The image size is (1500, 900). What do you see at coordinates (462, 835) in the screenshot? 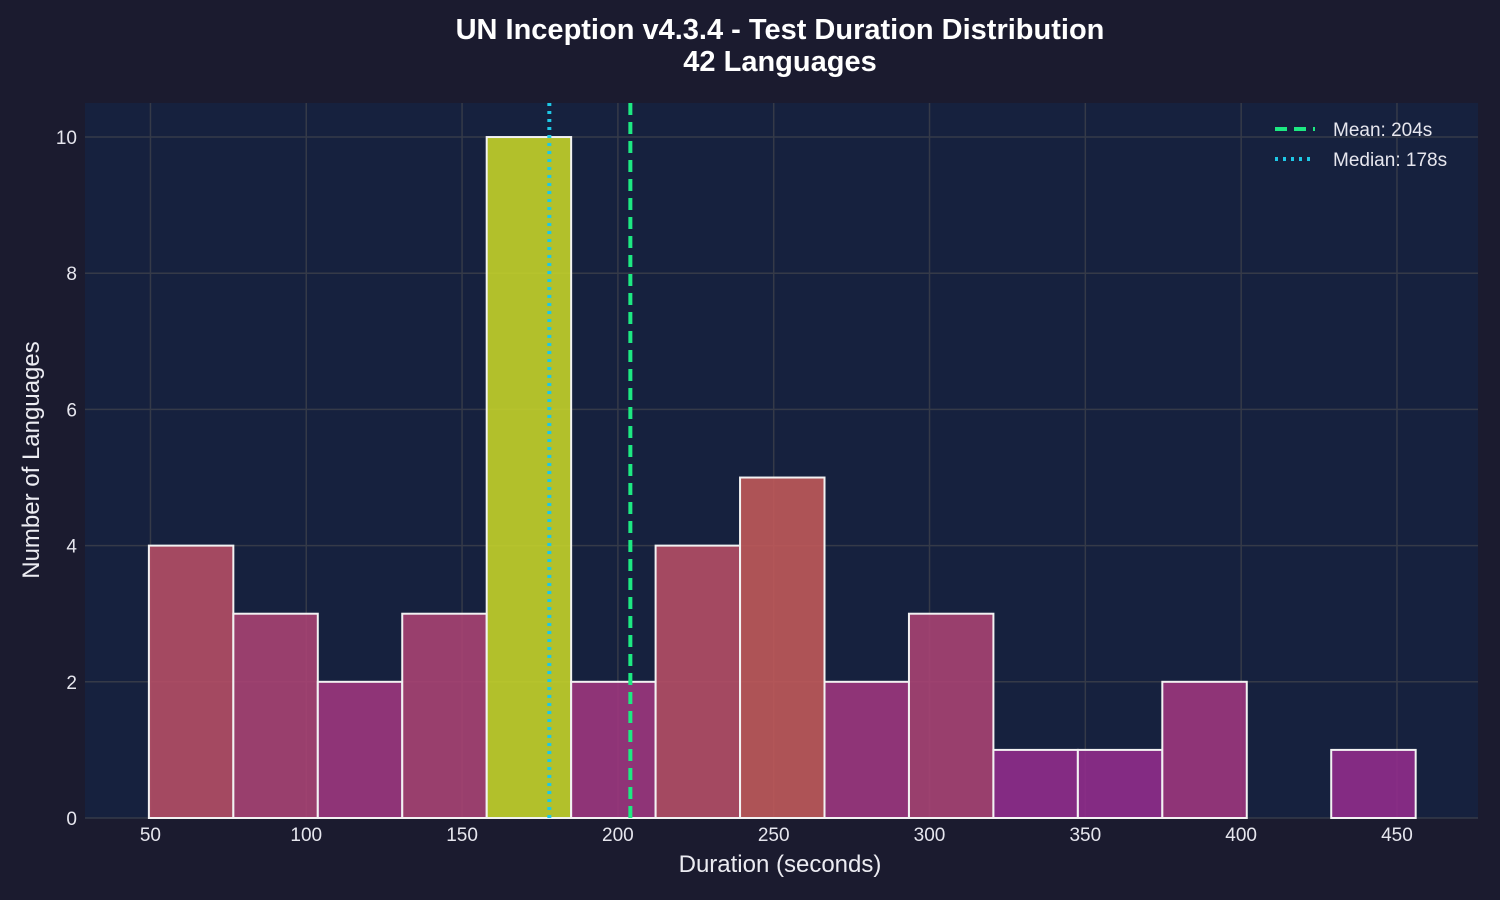
I see `x-tick-label: 150` at bounding box center [462, 835].